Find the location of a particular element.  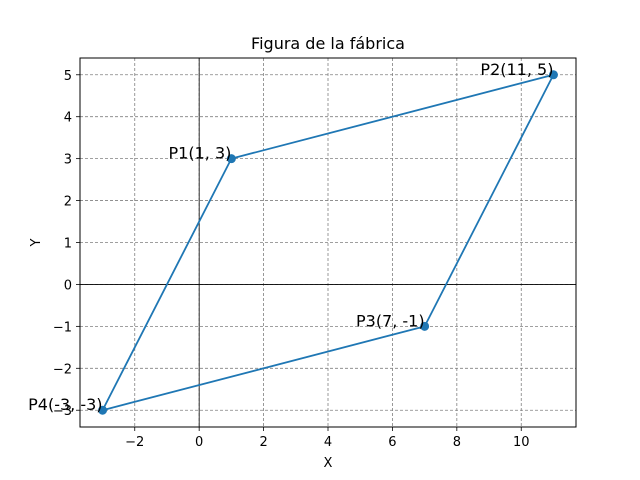

x-tick-label: 2 is located at coordinates (263, 442).